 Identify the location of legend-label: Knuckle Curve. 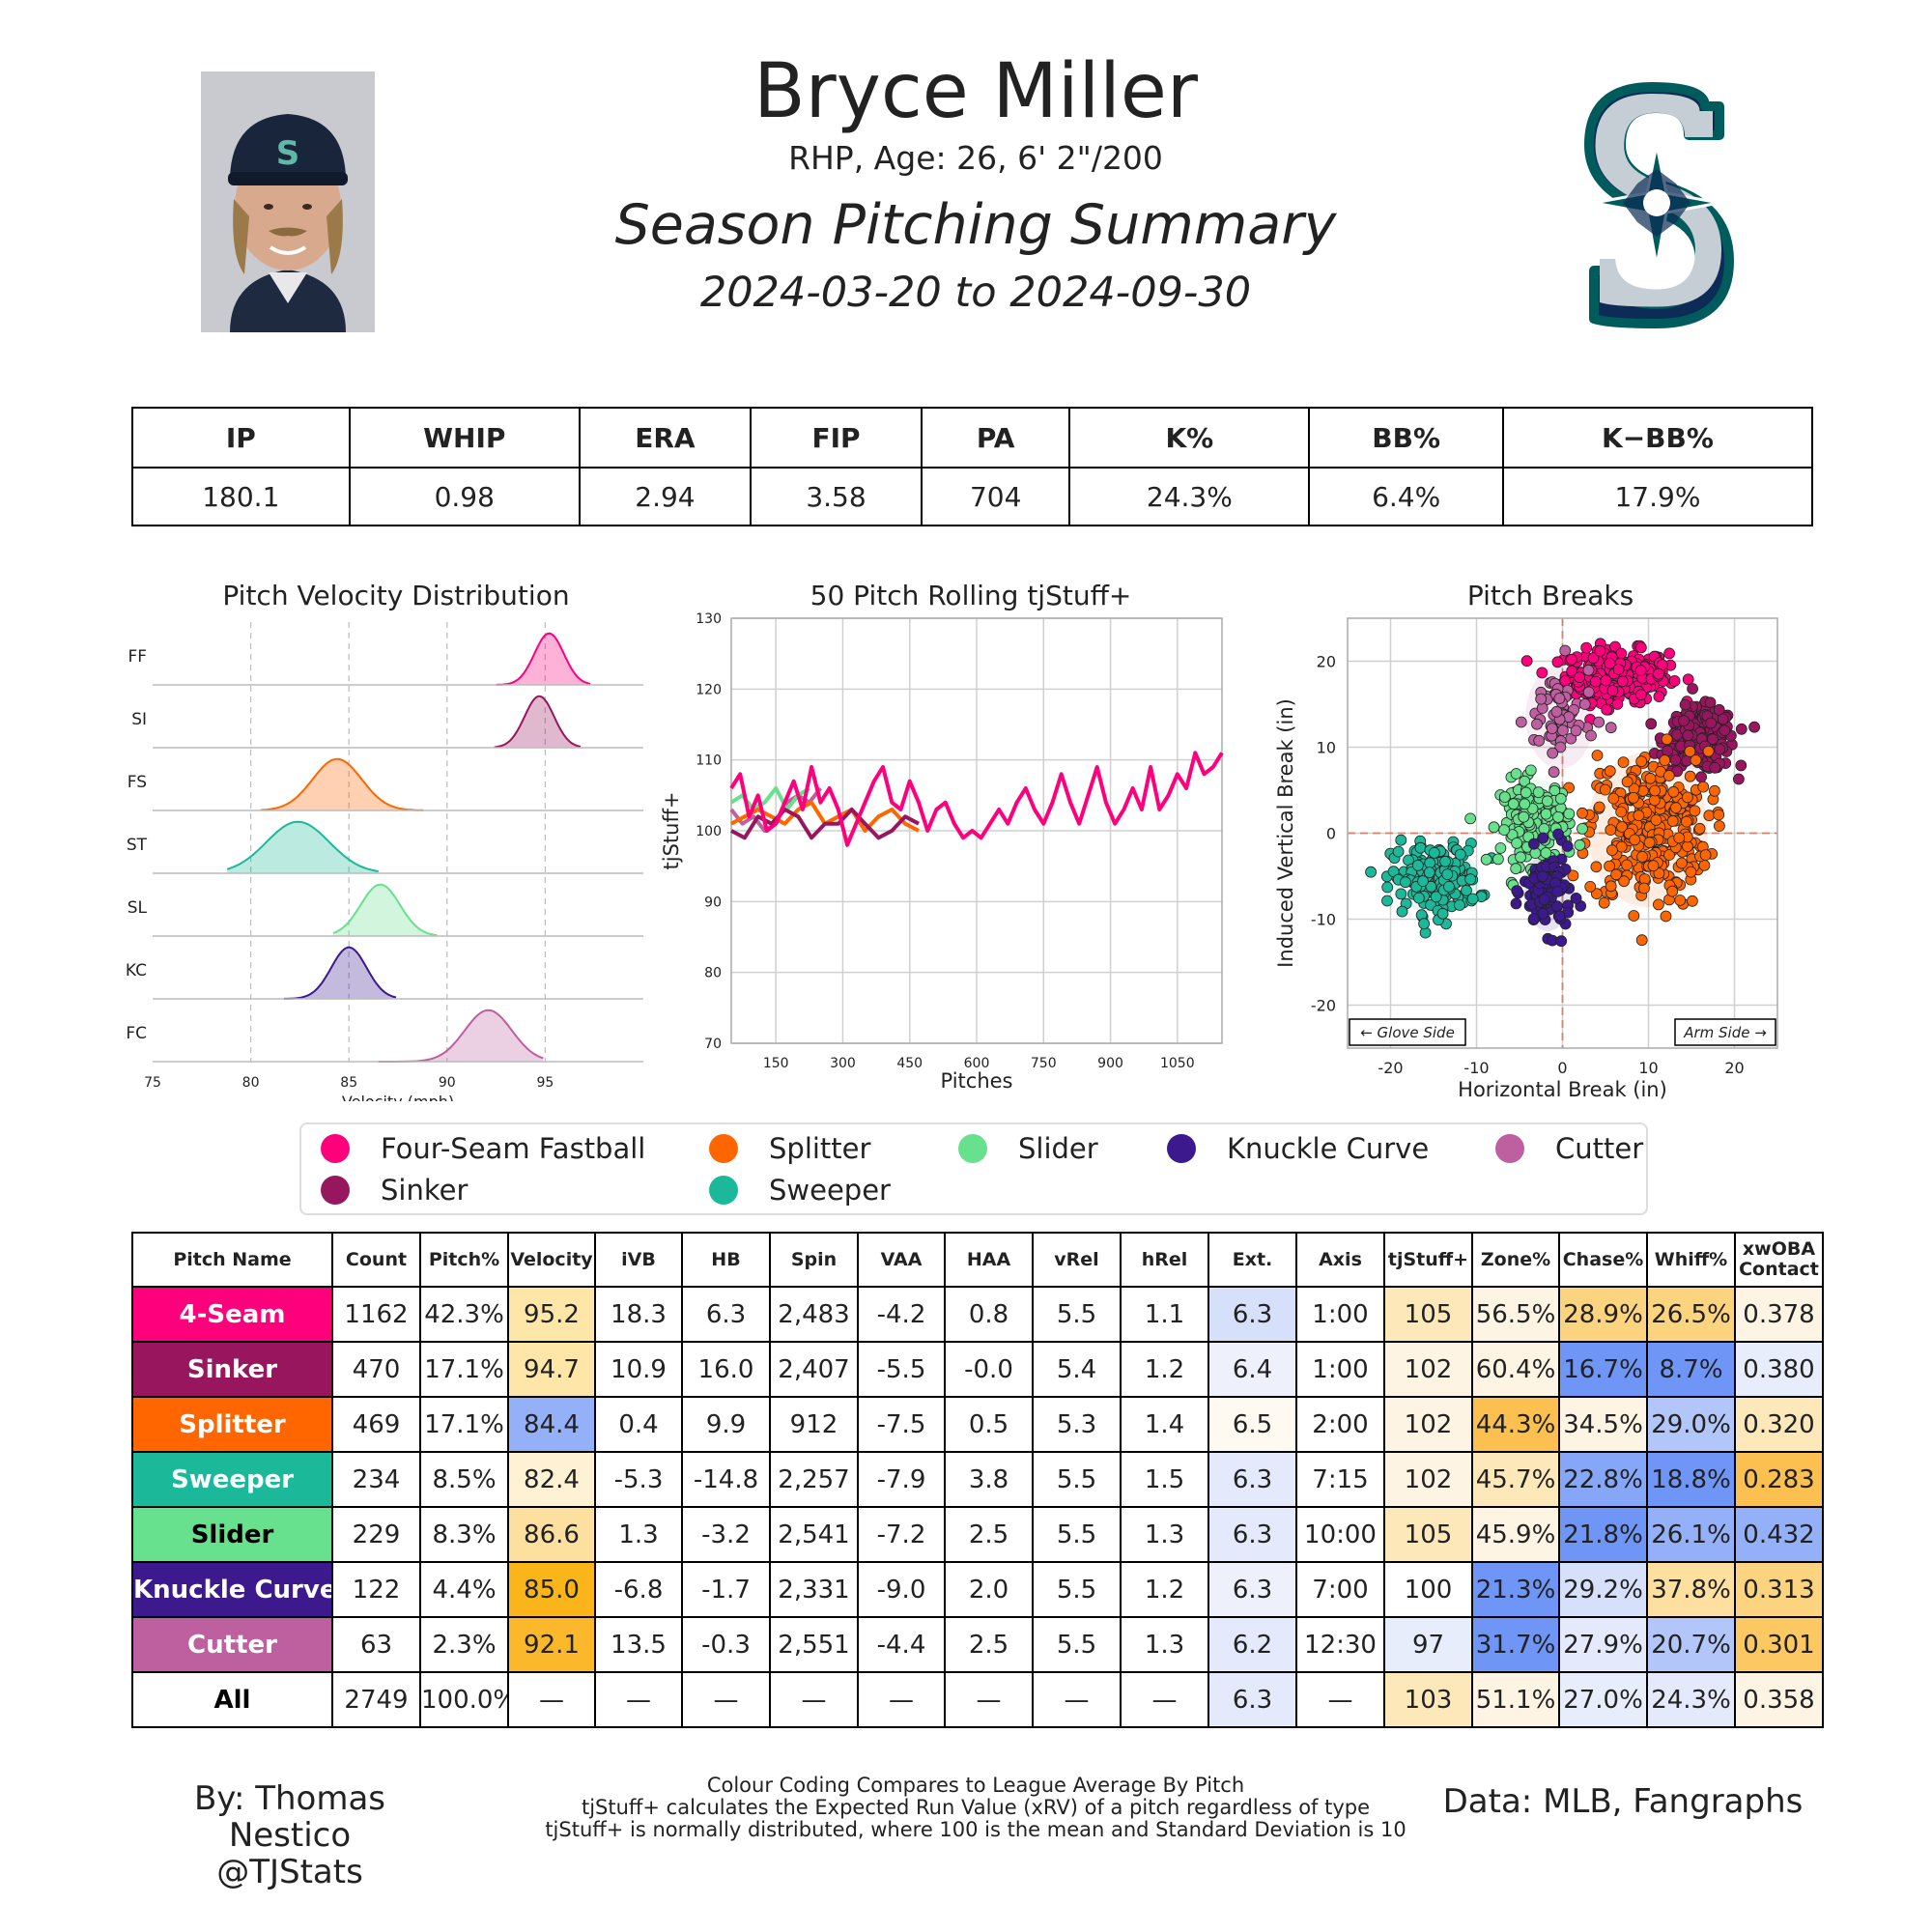
(1328, 1148).